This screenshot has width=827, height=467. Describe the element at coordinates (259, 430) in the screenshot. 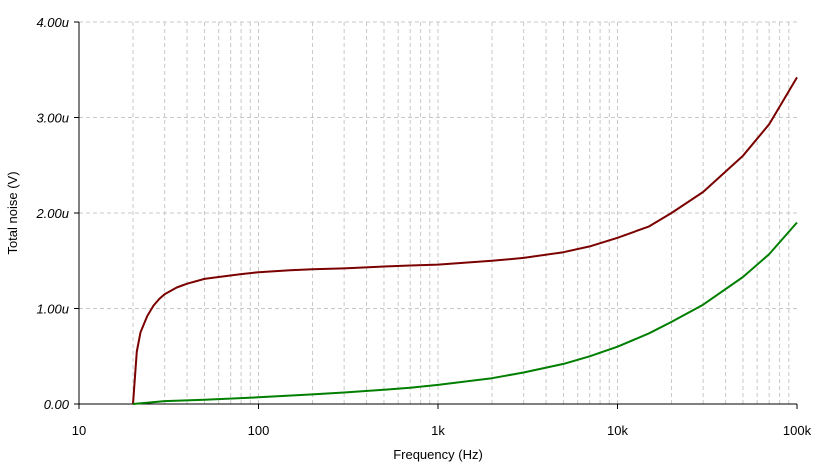

I see `x-tick-label: 100` at that location.